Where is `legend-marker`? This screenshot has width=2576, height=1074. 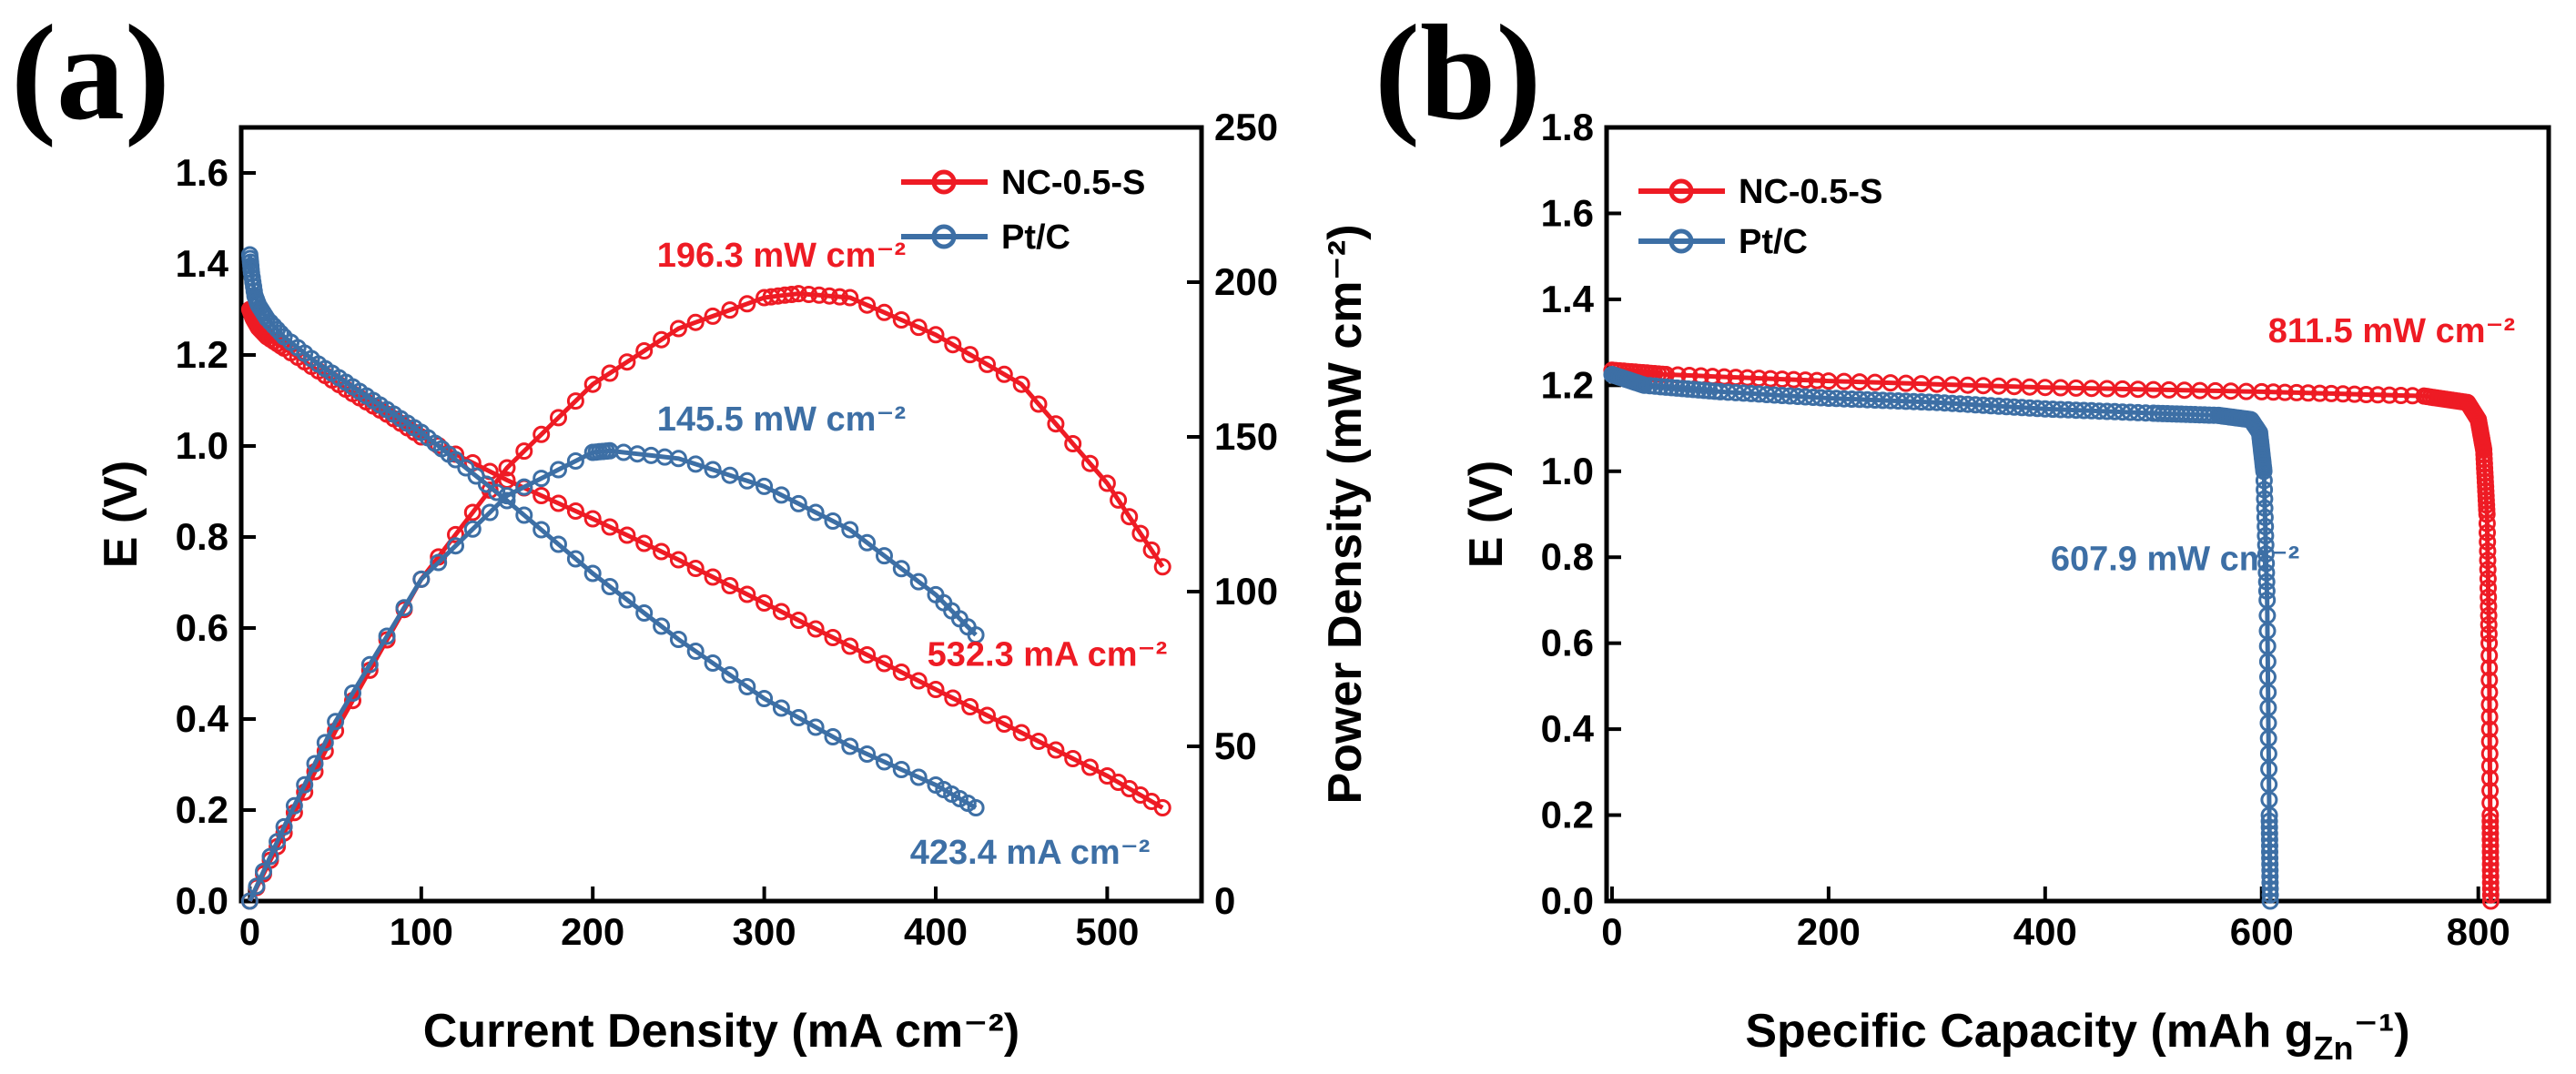 legend-marker is located at coordinates (944, 182).